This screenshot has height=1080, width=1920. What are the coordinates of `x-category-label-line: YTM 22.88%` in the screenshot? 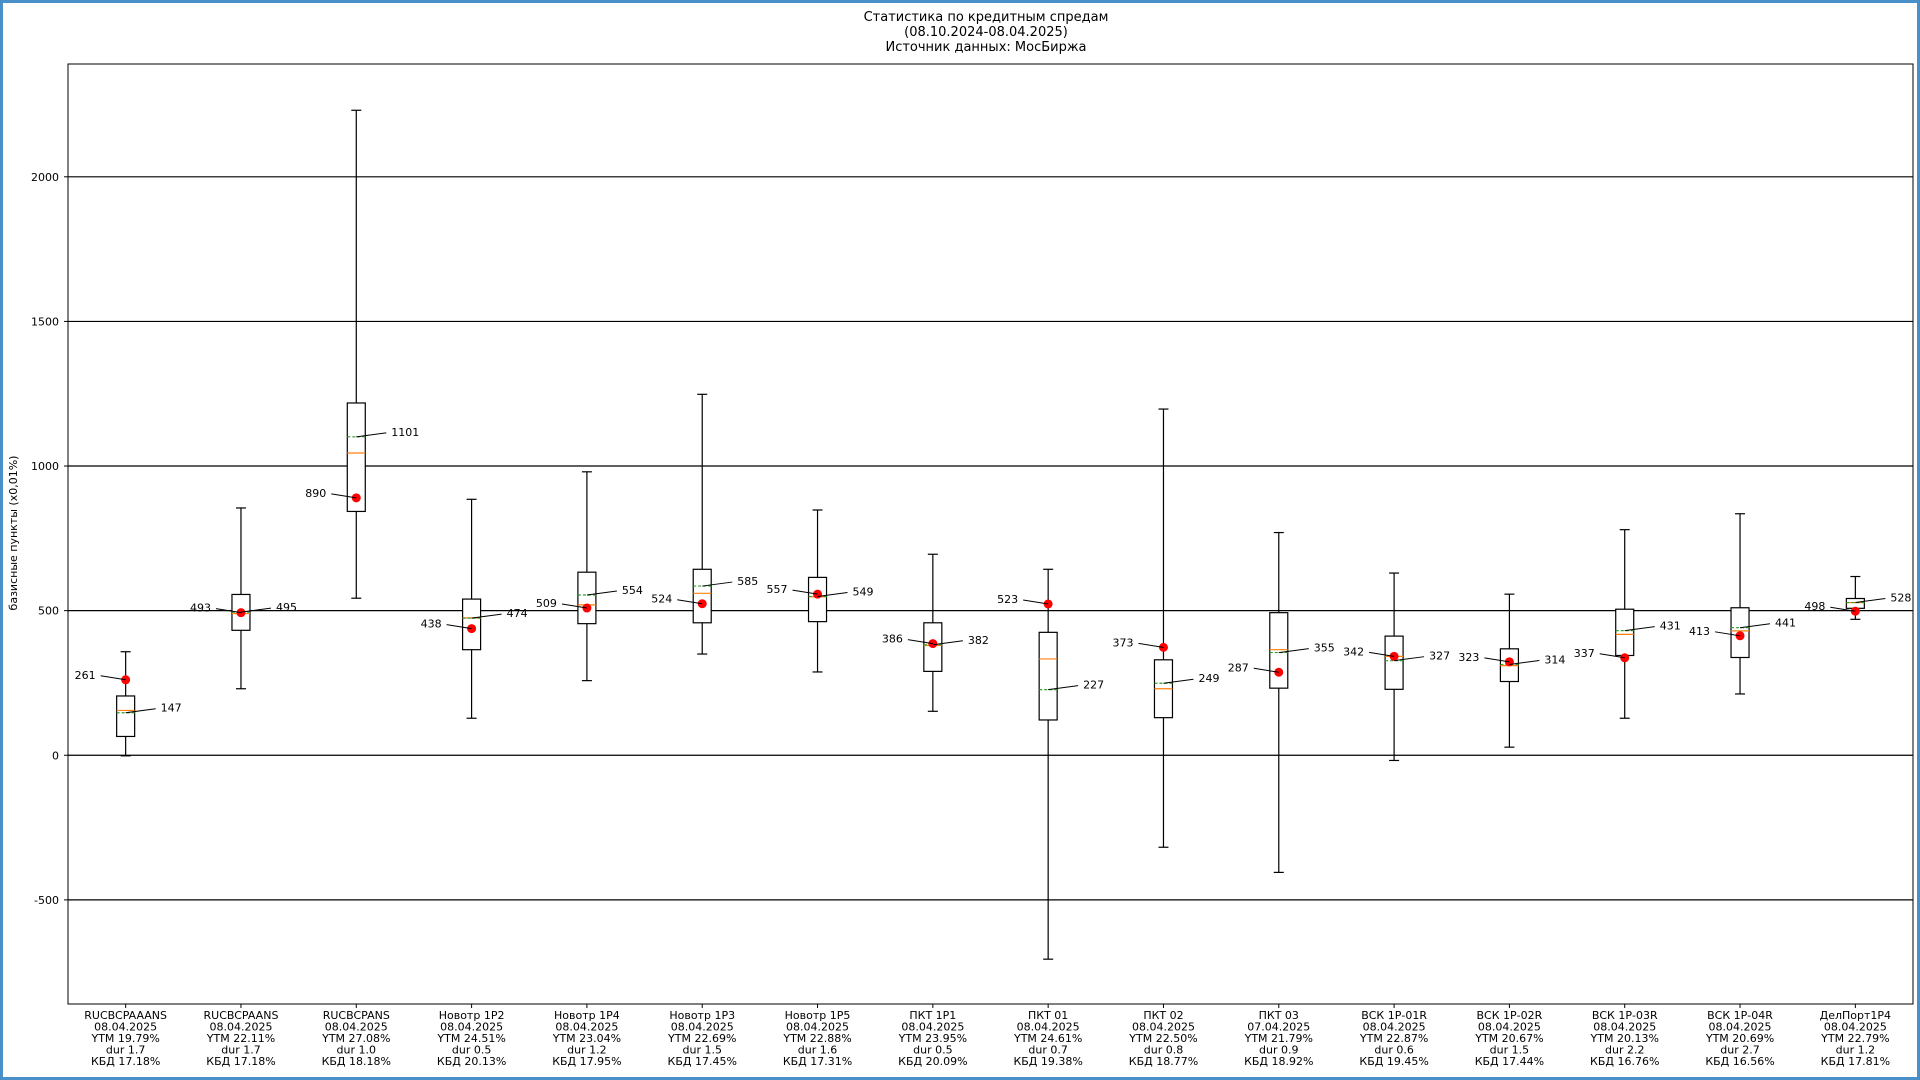 It's located at (816, 1038).